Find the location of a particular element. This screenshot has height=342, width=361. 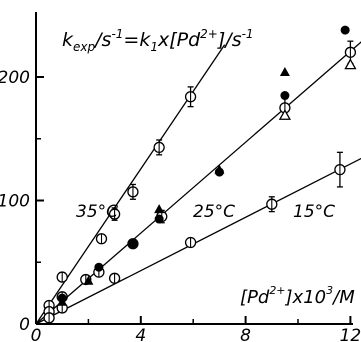

x-tick-label: 0 is located at coordinates (36, 334).